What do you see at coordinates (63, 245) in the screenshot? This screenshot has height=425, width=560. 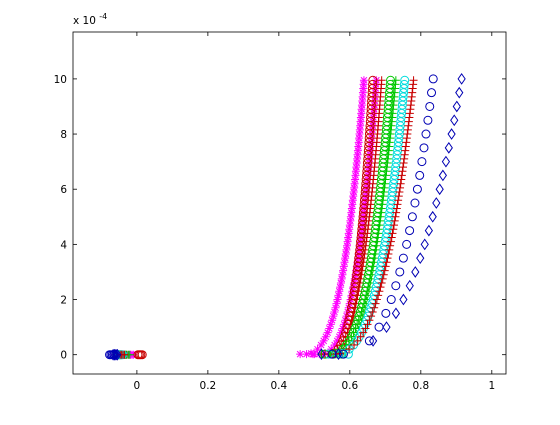 I see `y-tick-label: 4` at bounding box center [63, 245].